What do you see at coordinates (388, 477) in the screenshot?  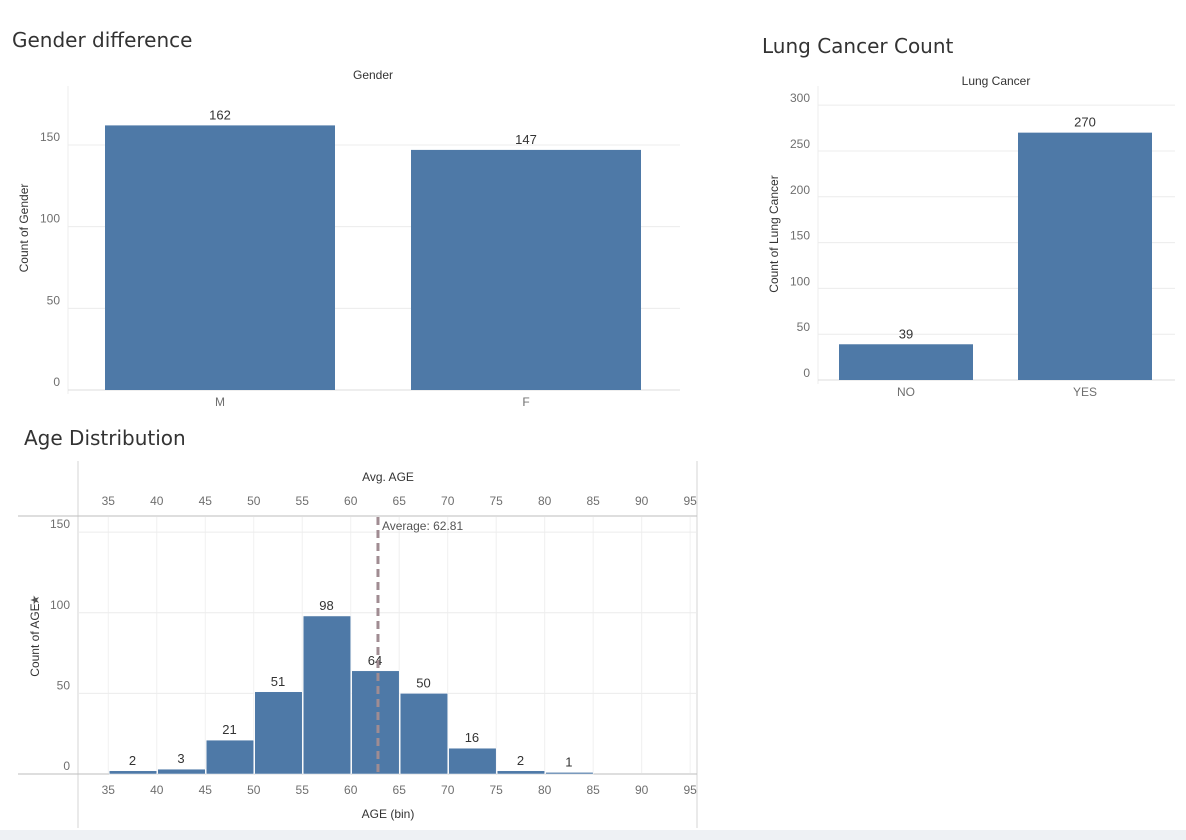 I see `top-axis-label: Avg. AGE` at bounding box center [388, 477].